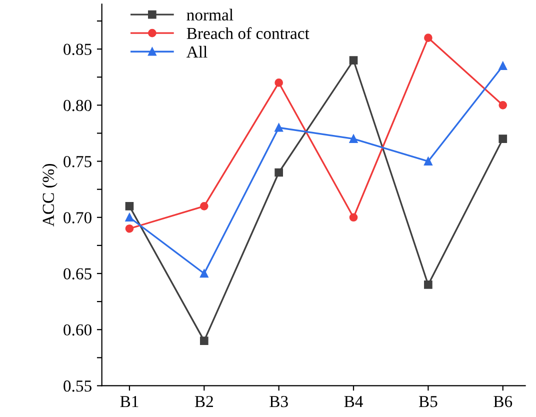  I want to click on x-tick-label: B6, so click(503, 402).